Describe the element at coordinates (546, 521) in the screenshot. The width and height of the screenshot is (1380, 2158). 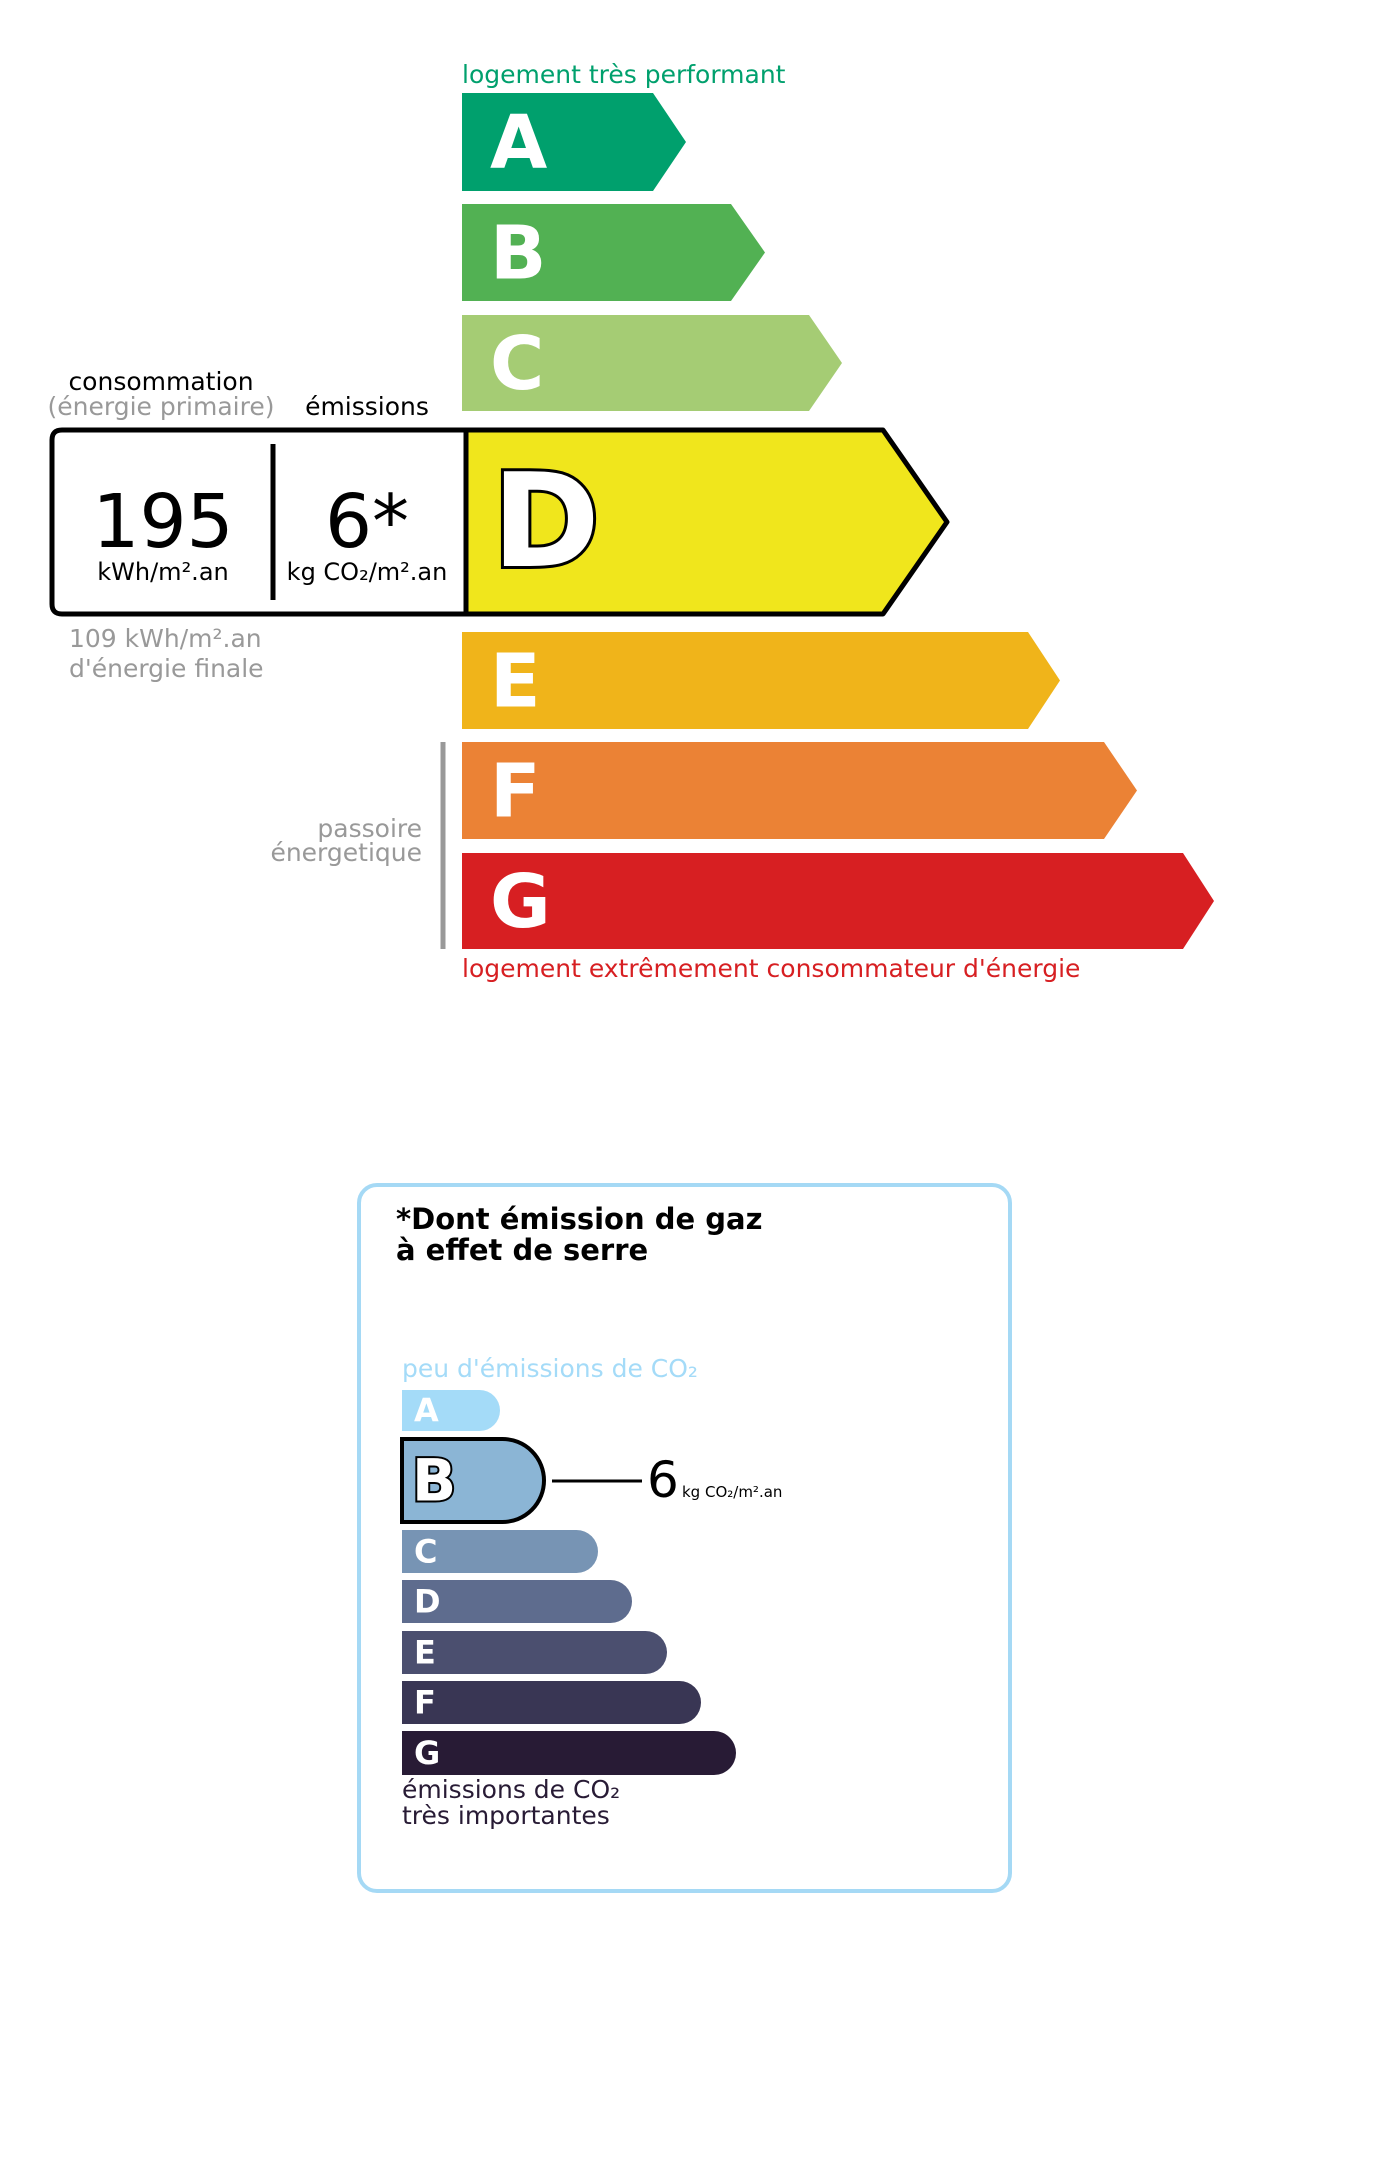
I see `energy-class-letter-d: D` at that location.